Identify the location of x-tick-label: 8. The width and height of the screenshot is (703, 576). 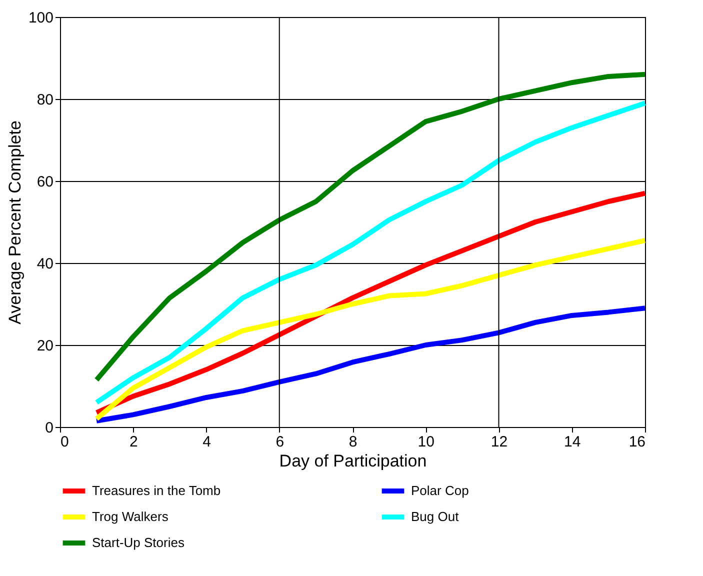
(353, 442).